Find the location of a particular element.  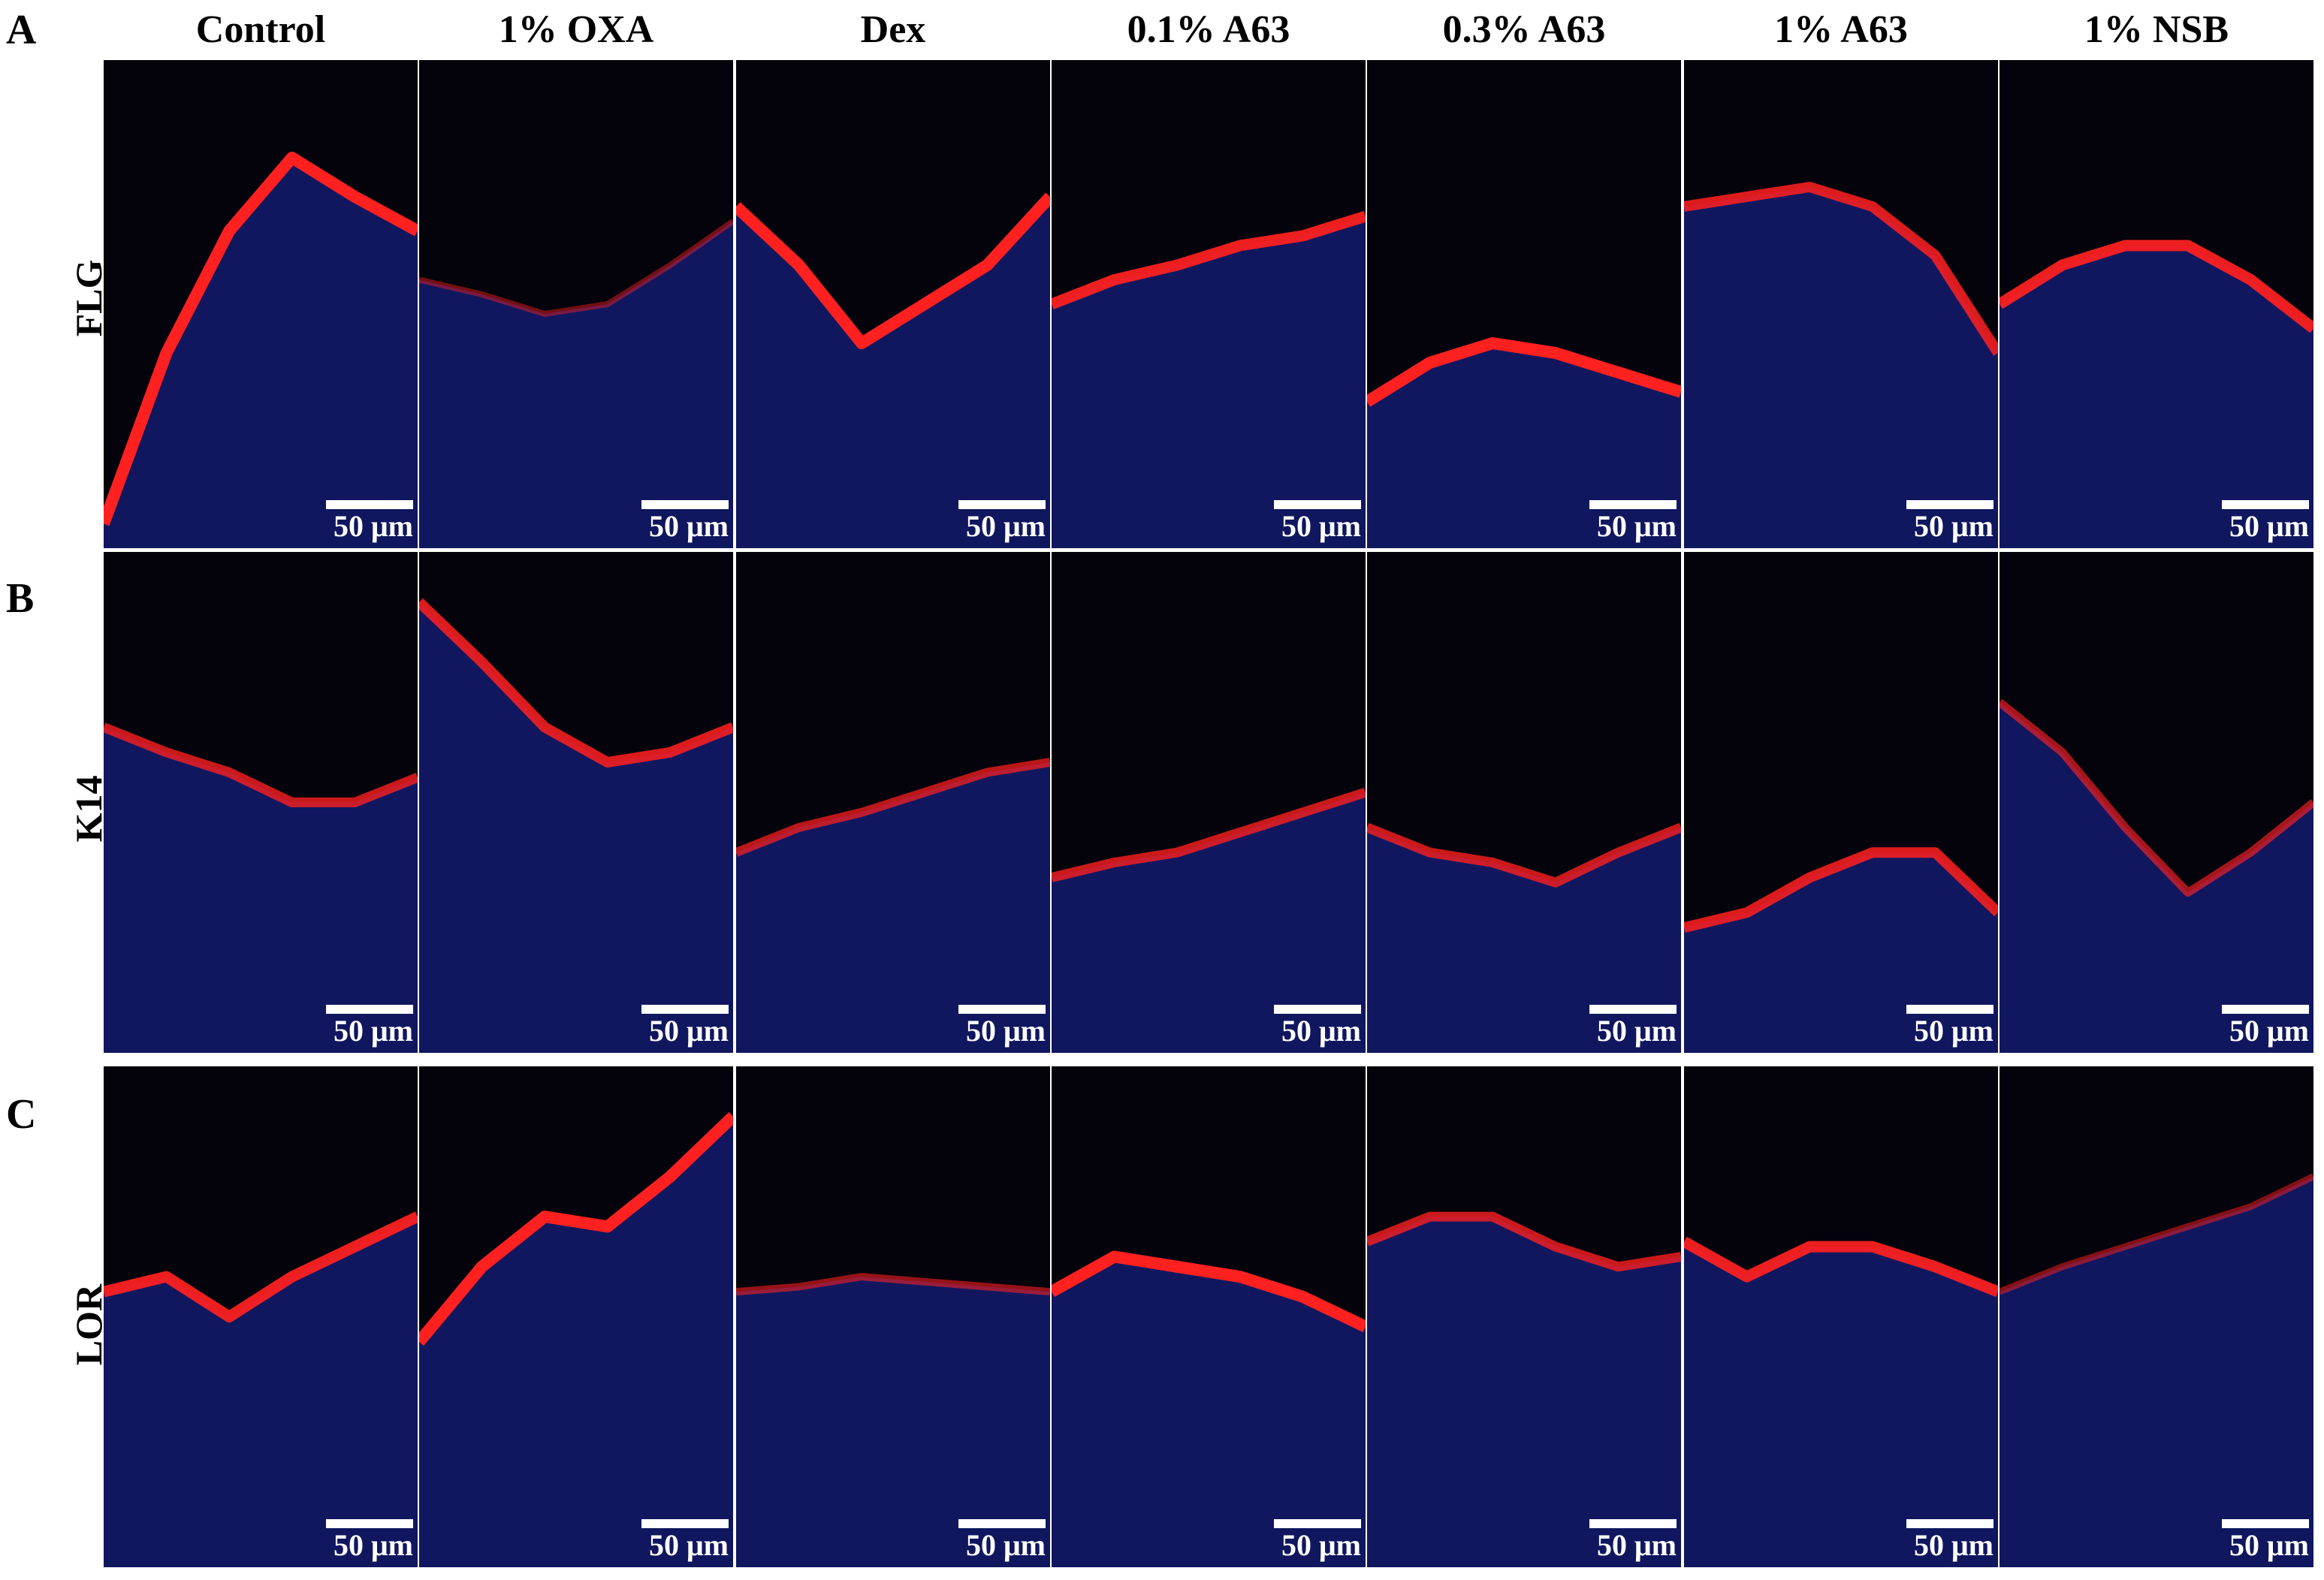

micrograph-k14-nsb: 50 μm is located at coordinates (2156, 802).